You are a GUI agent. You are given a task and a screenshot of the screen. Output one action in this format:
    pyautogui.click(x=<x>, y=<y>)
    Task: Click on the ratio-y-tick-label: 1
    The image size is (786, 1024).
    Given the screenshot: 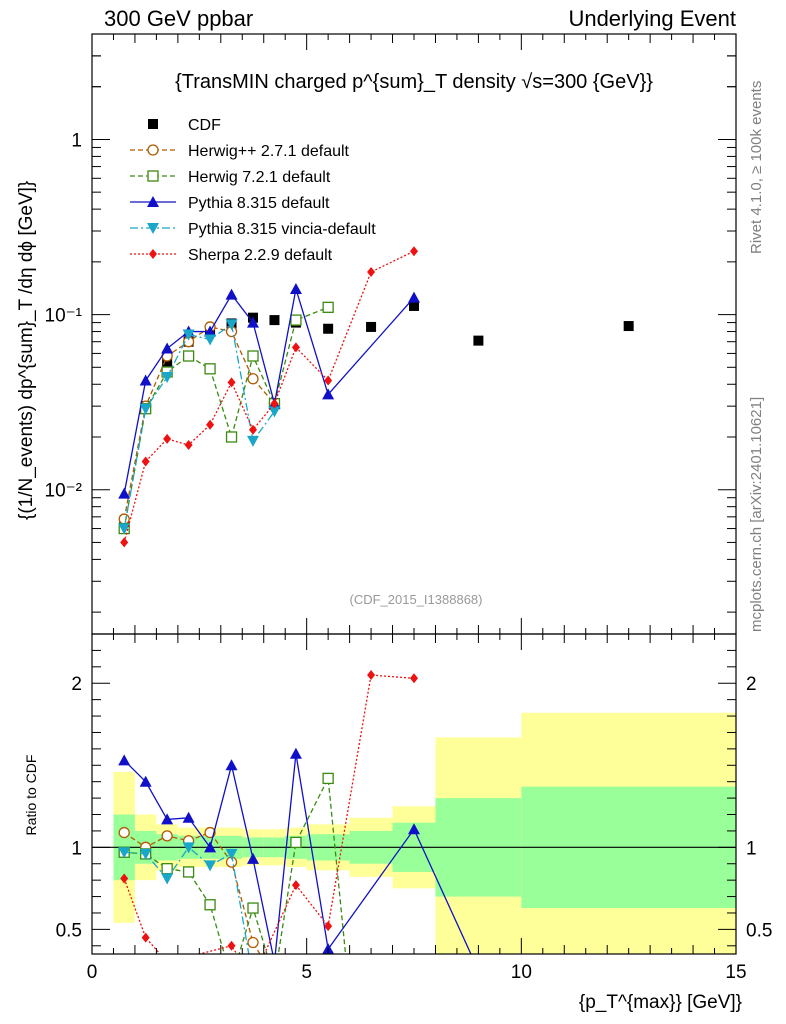 What is the action you would take?
    pyautogui.click(x=76, y=848)
    